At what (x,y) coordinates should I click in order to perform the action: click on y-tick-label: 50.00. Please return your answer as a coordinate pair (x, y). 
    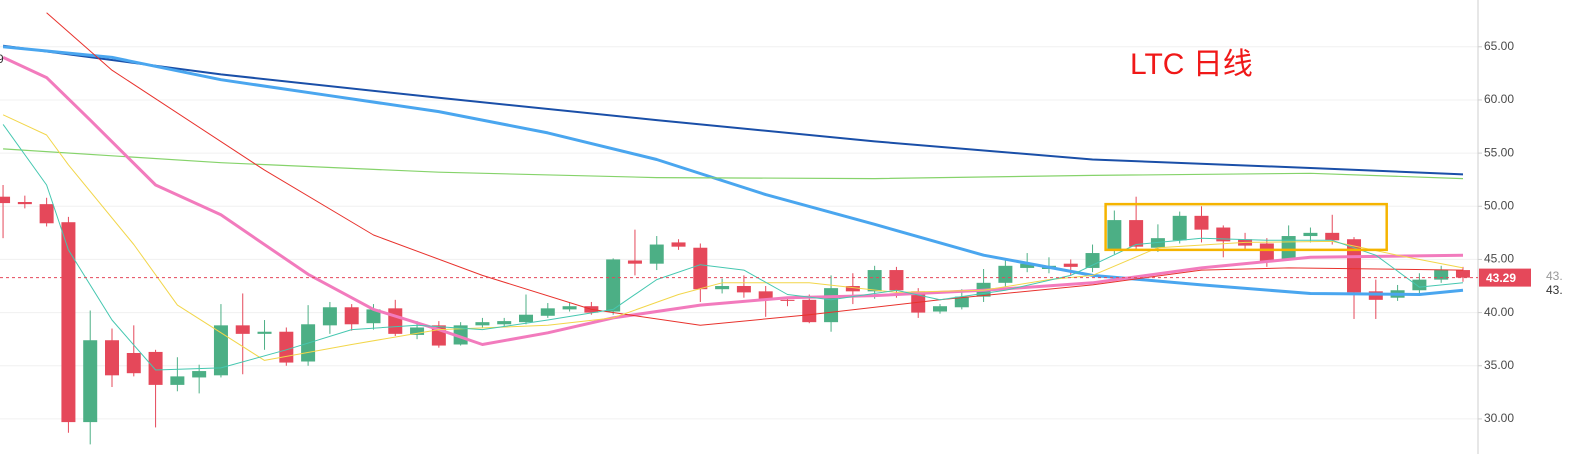
    Looking at the image, I should click on (1499, 205).